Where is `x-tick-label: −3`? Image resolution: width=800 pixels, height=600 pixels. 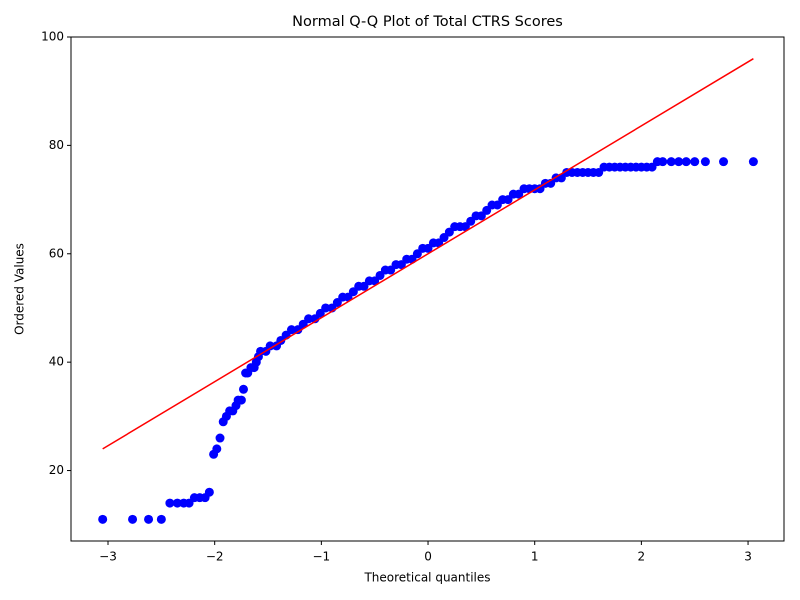 x-tick-label: −3 is located at coordinates (108, 557).